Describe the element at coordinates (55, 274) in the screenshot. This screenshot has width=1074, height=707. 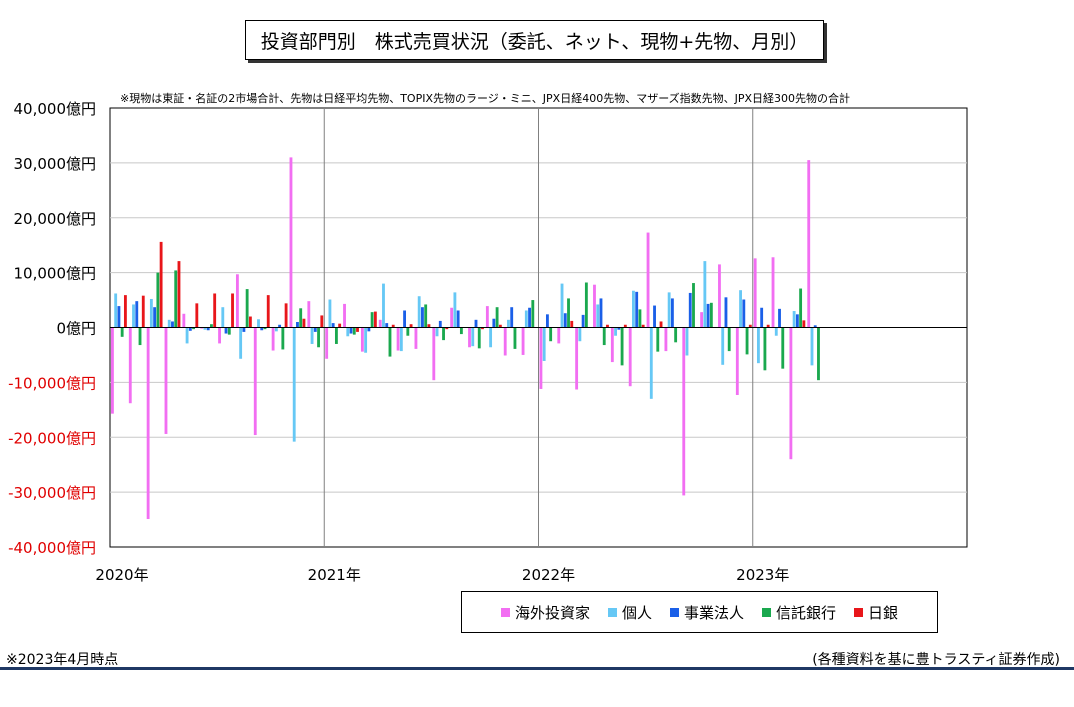
I see `y-tick-label: 10,000億円` at that location.